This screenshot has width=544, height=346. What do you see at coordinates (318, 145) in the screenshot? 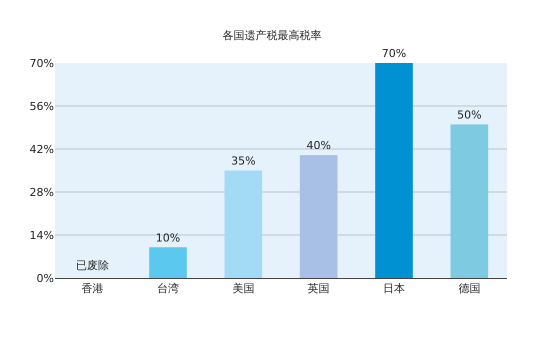
I see `data-label: 40%` at bounding box center [318, 145].